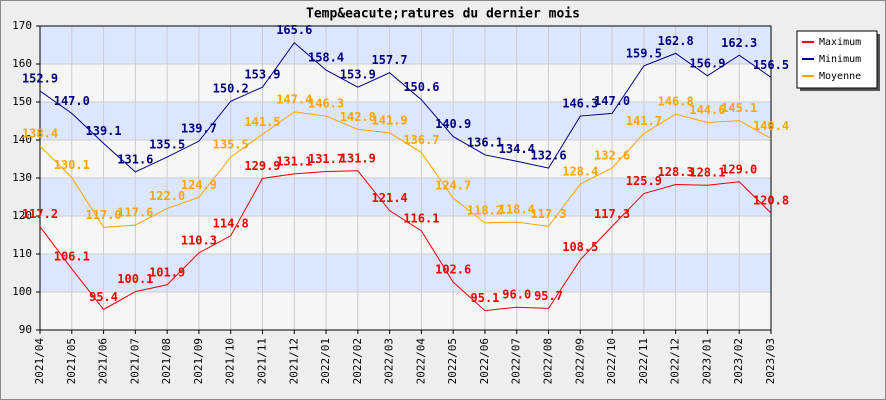 The image size is (886, 400). I want to click on value-label: 158.4, so click(326, 58).